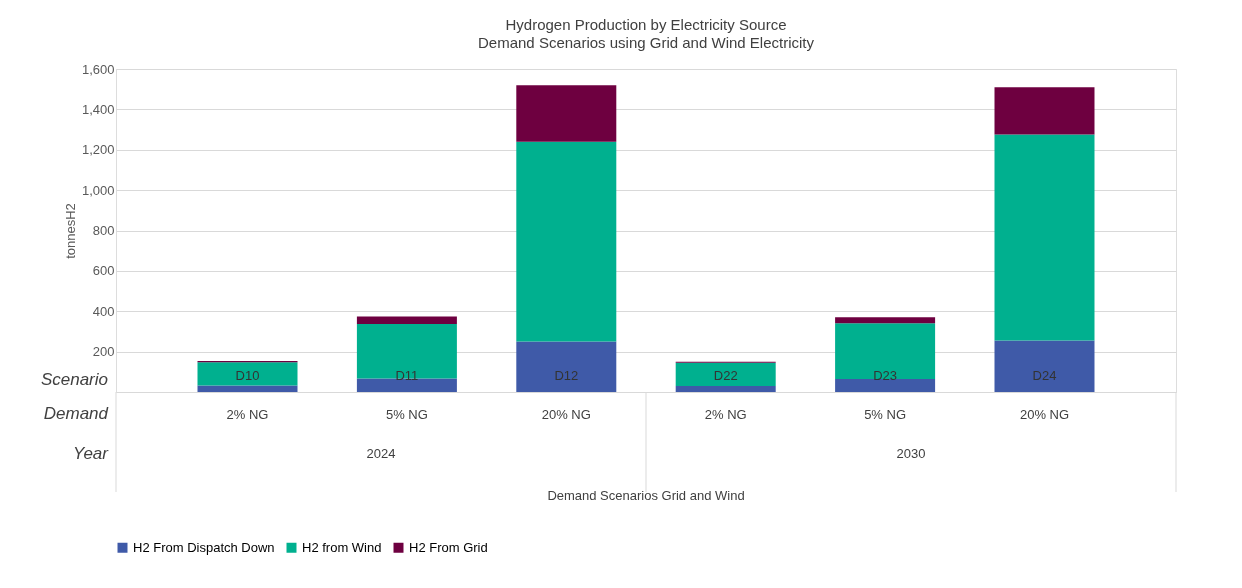 This screenshot has height=588, width=1242. Describe the element at coordinates (103, 271) in the screenshot. I see `y-tick-label: 600` at that location.